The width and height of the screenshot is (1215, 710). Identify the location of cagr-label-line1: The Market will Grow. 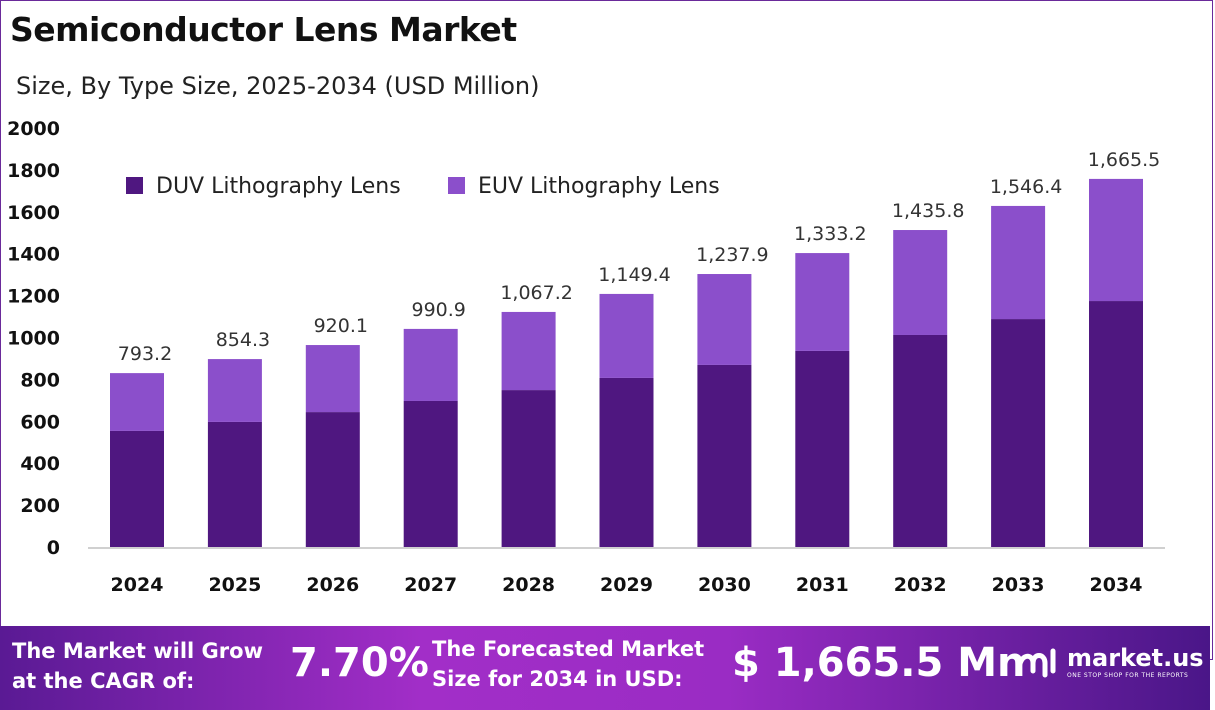
(137, 651).